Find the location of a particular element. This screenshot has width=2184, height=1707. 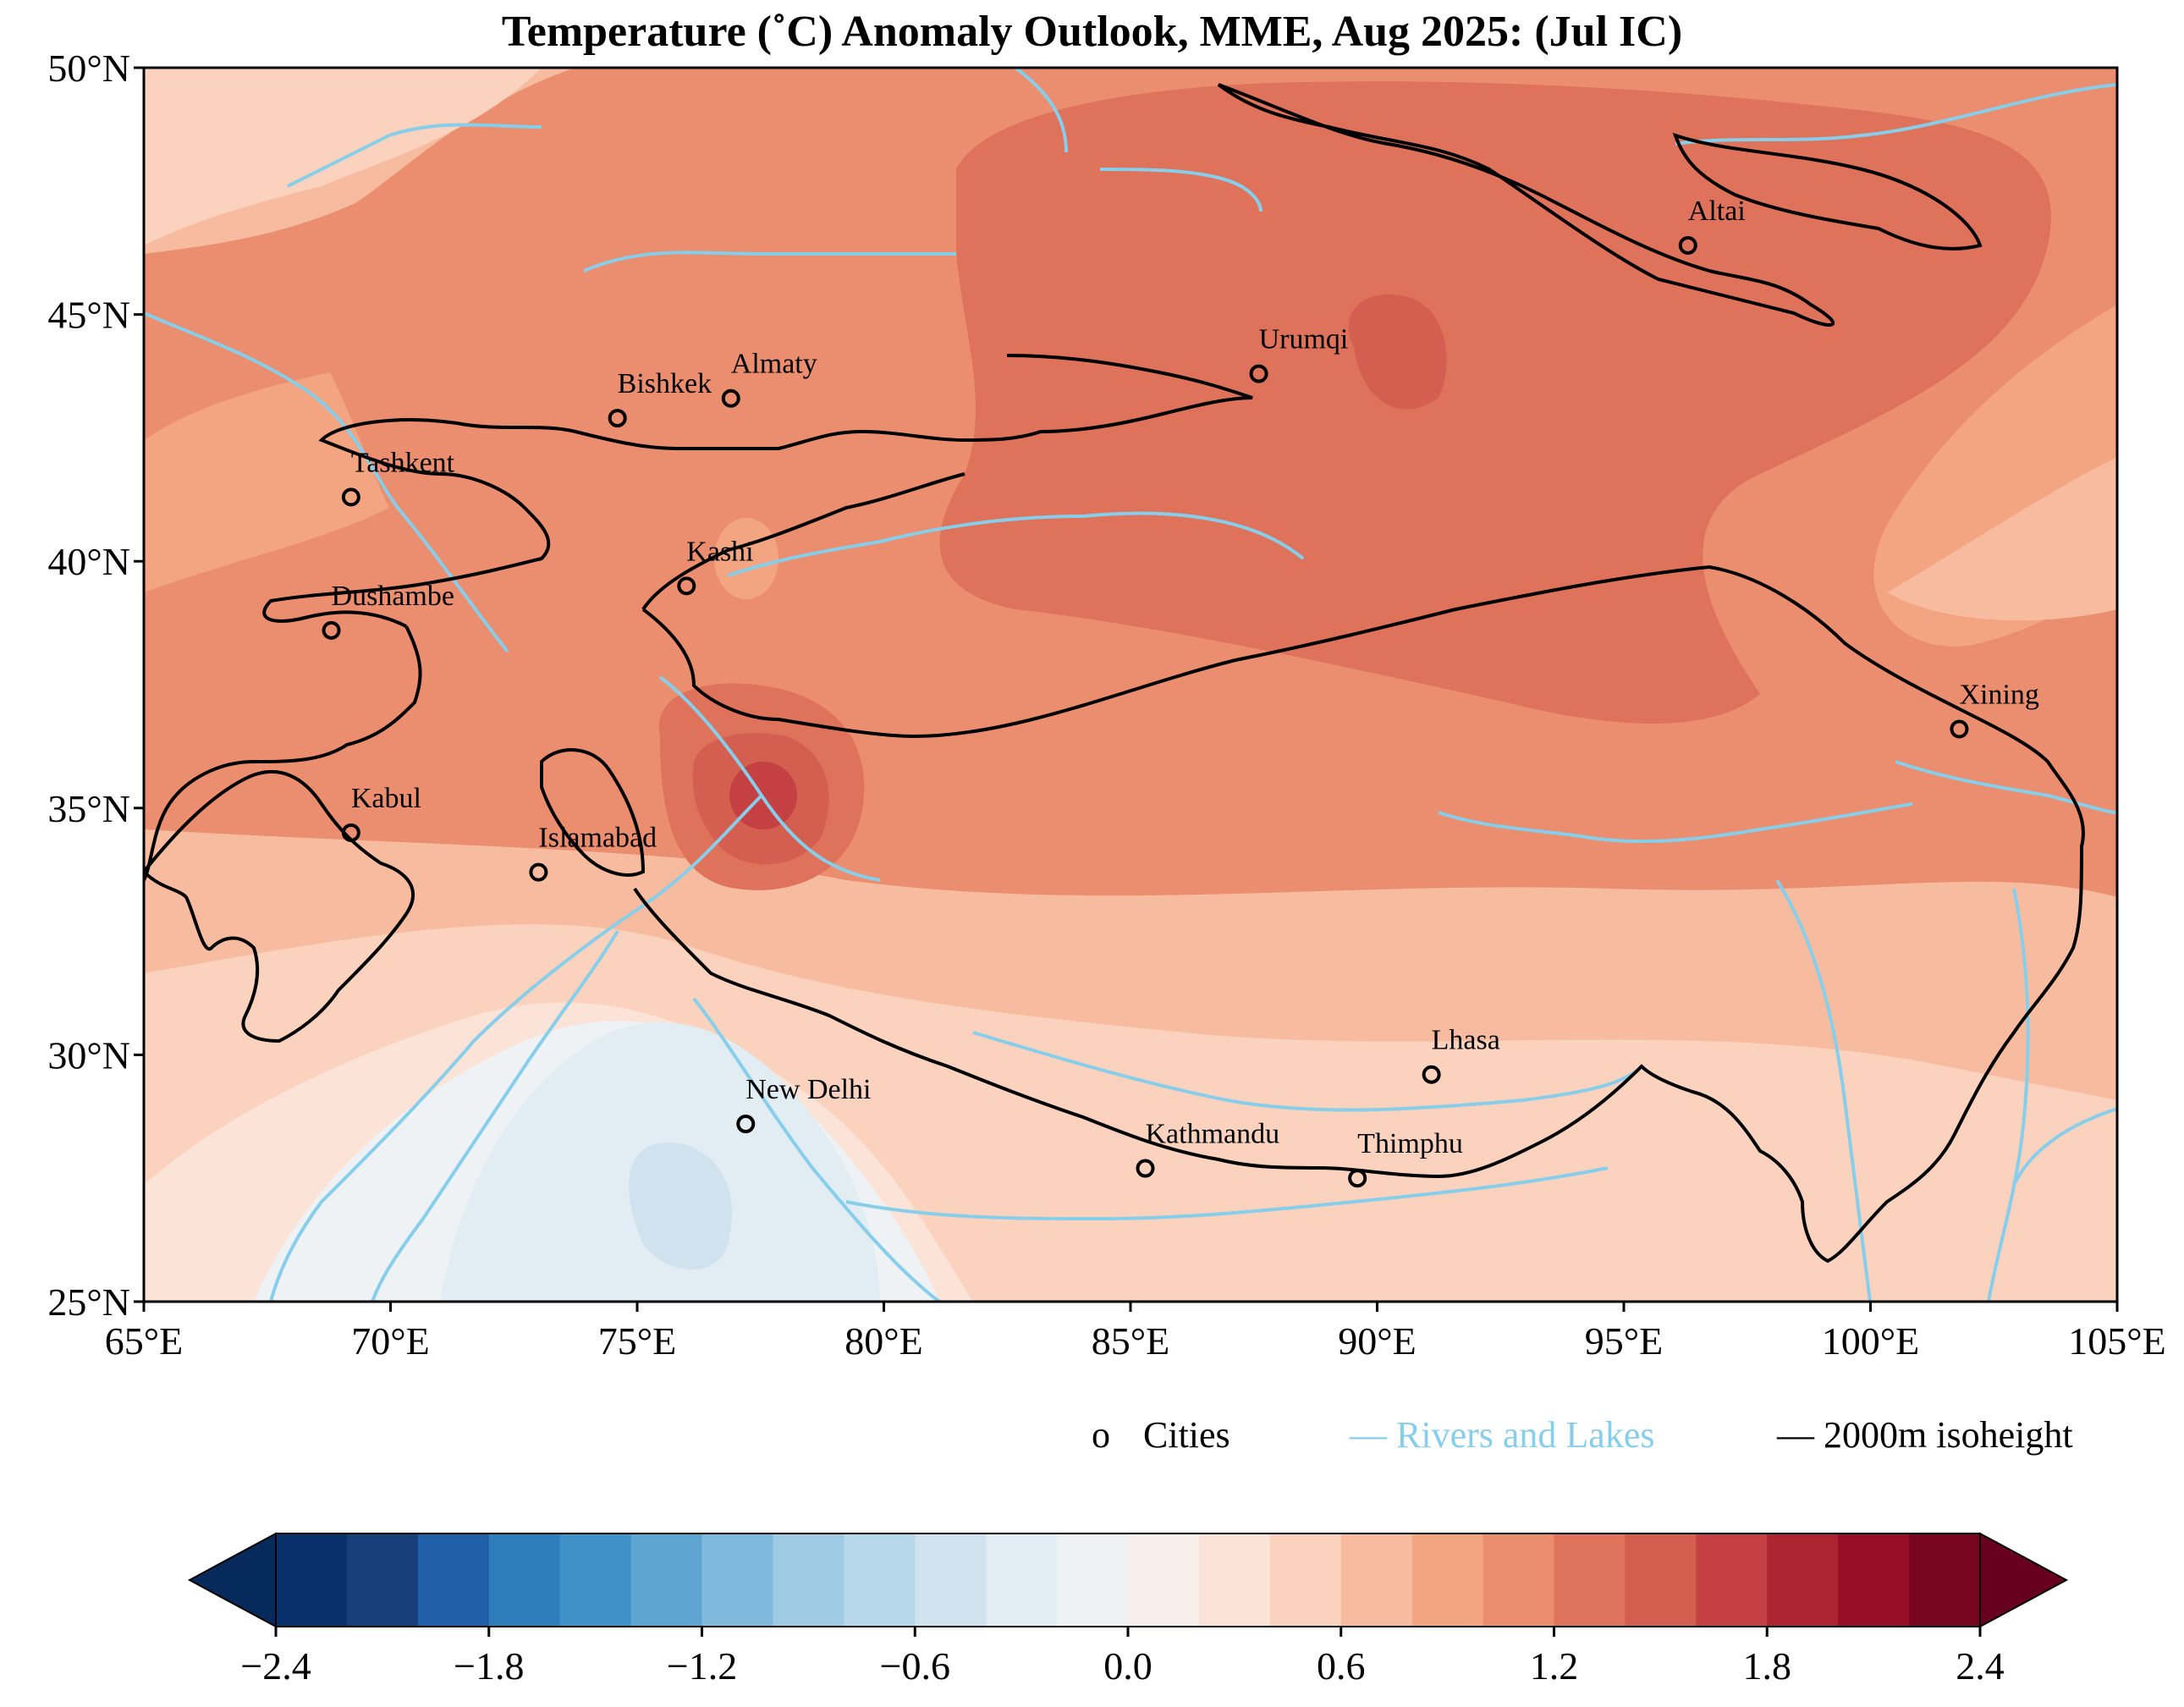

longitude-axis: 65°E 70°E 75°E 80°E 85°E 90°E 95°E 100°E 105°E is located at coordinates (1135, 1332).